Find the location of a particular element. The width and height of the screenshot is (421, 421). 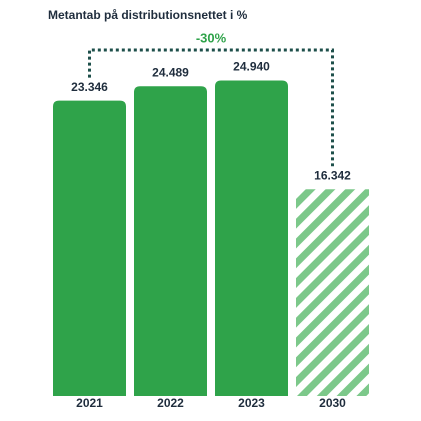

x-tick-label: 2022 is located at coordinates (170, 403).